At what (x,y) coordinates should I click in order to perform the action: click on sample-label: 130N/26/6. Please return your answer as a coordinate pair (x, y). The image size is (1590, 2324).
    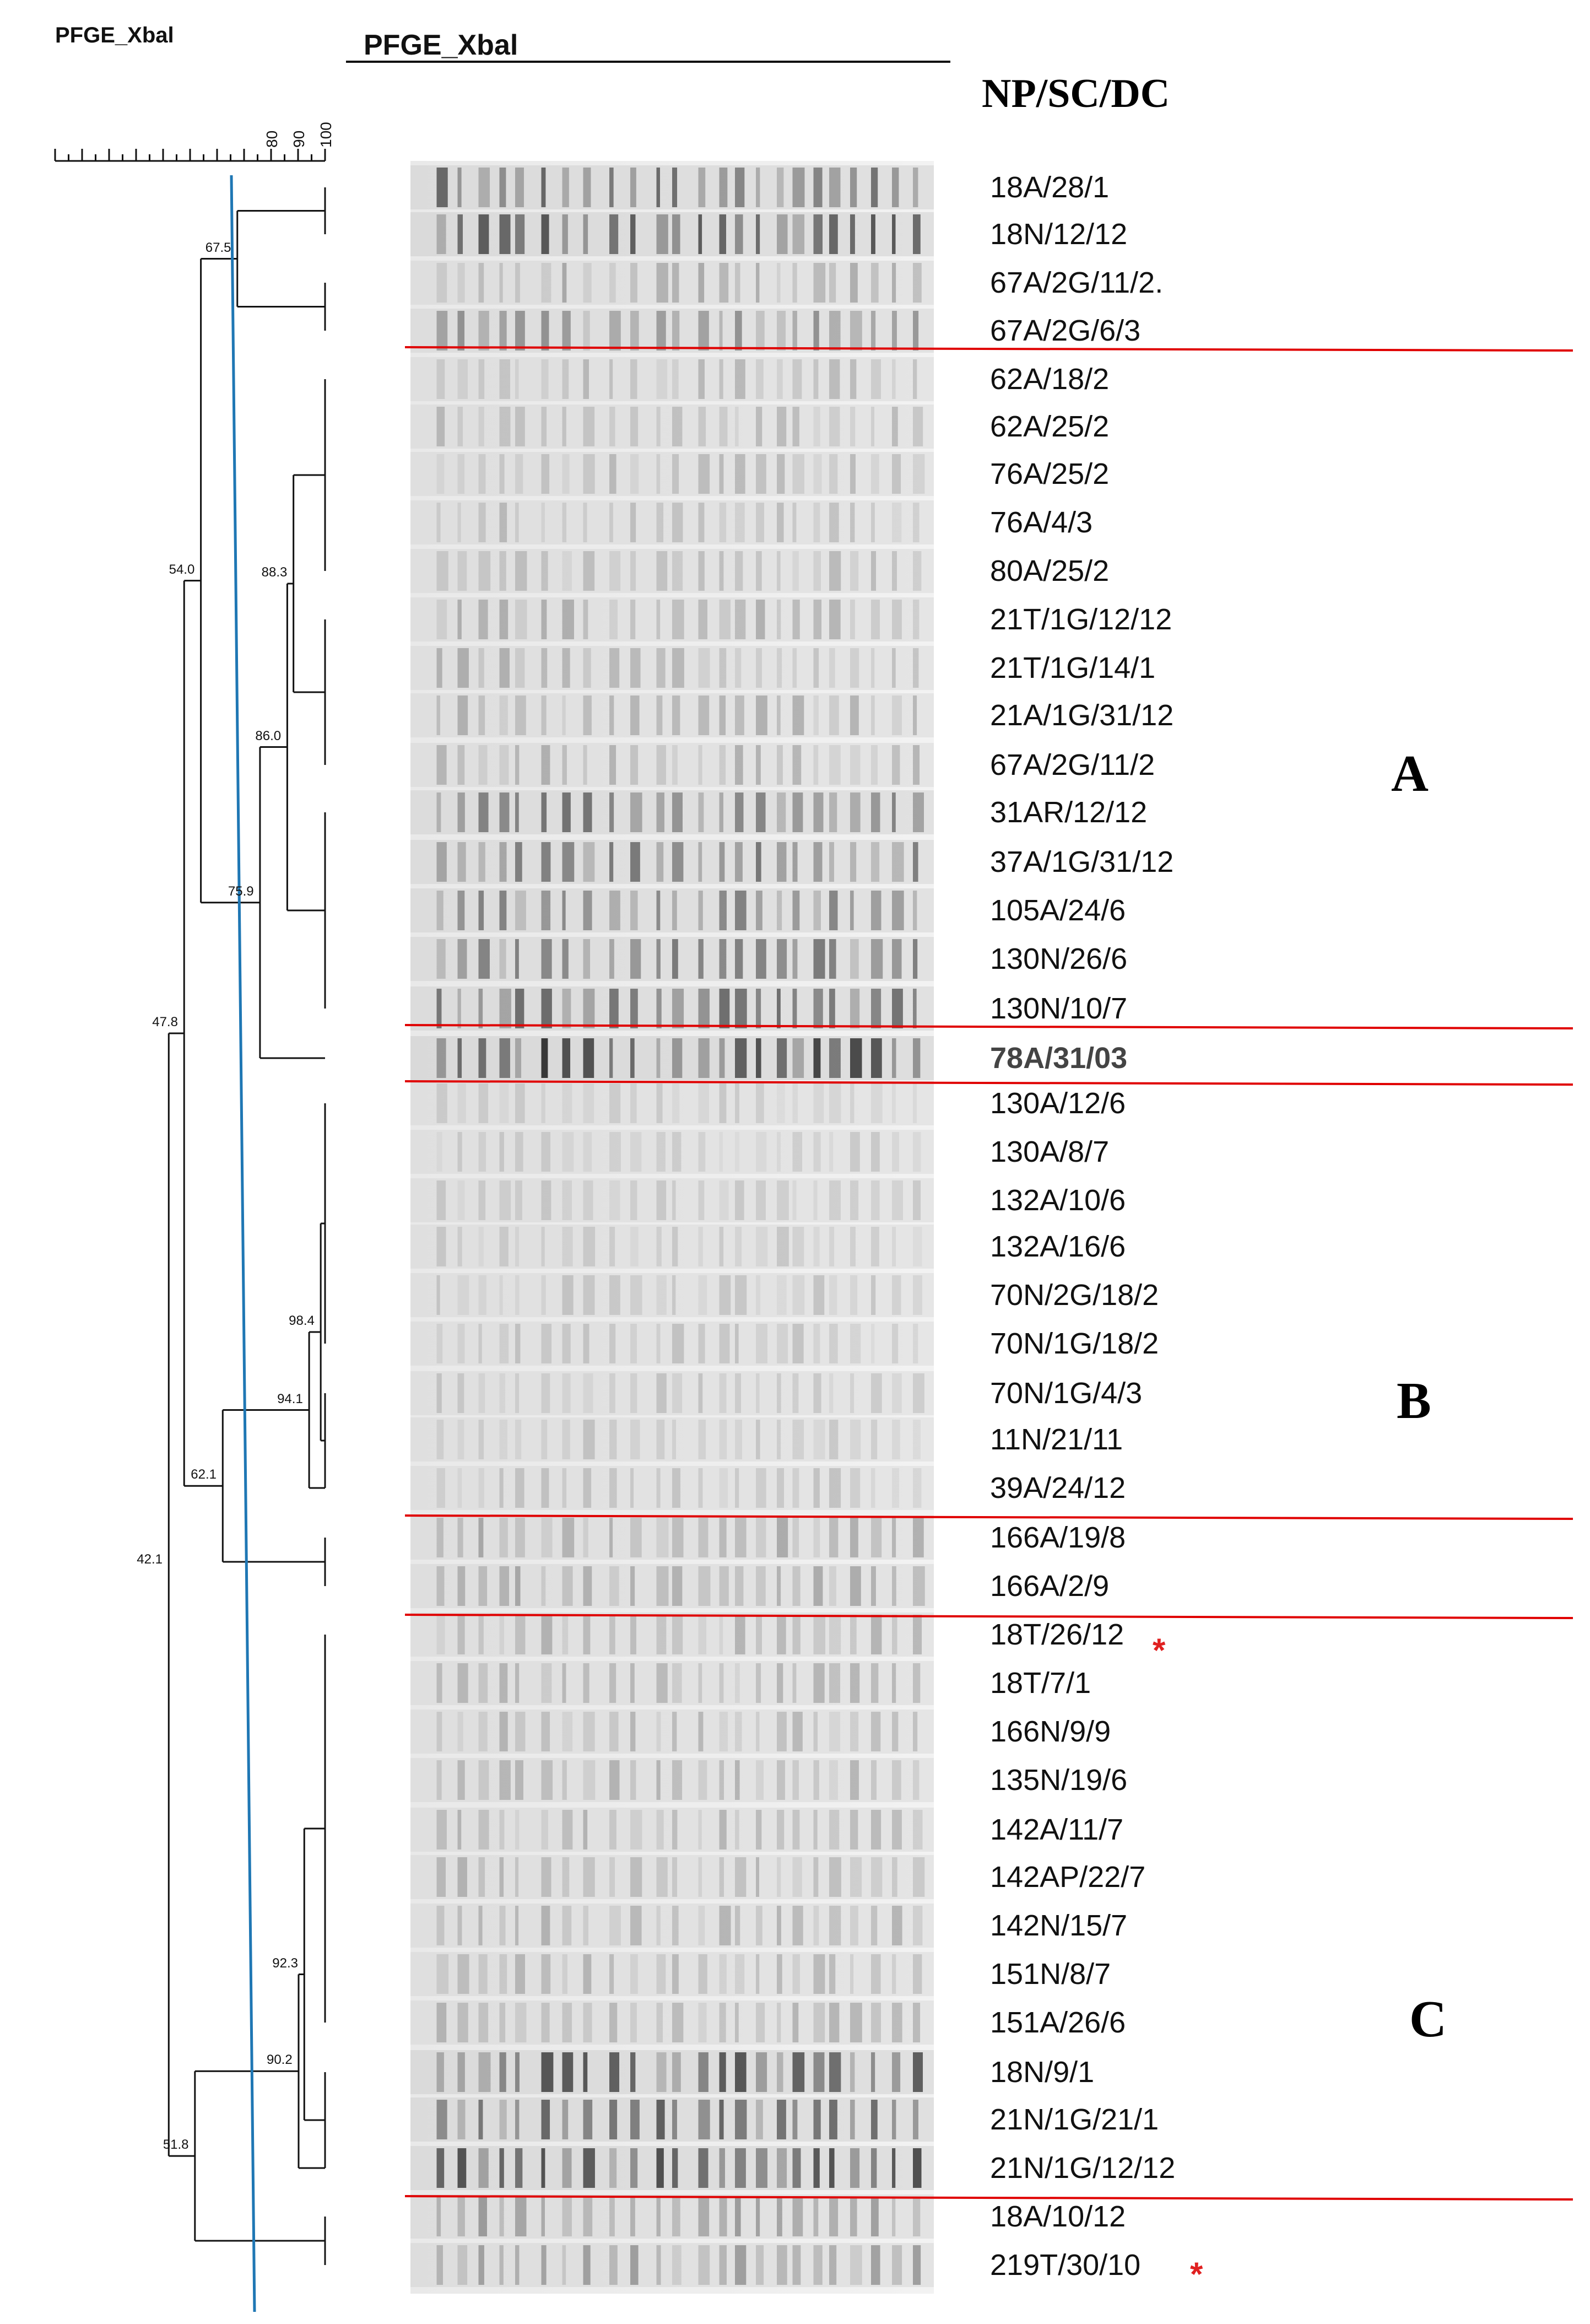
    Looking at the image, I should click on (1059, 958).